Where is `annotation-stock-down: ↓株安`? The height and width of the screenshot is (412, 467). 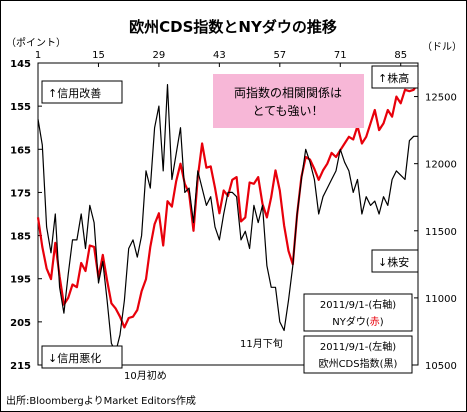 annotation-stock-down: ↓株安 is located at coordinates (393, 262).